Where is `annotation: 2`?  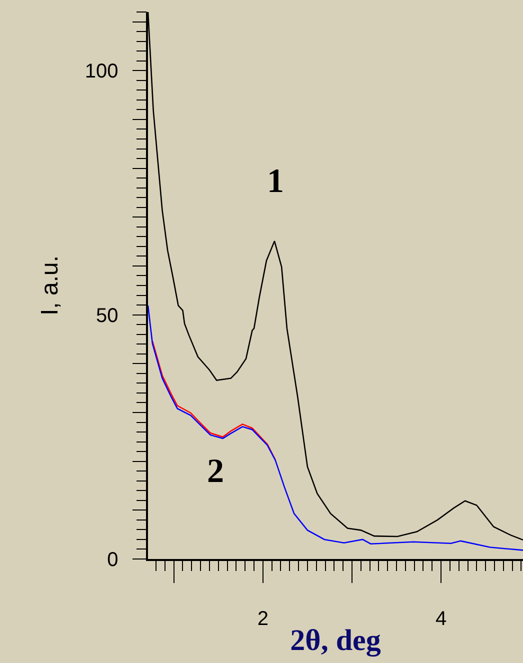 annotation: 2 is located at coordinates (215, 471).